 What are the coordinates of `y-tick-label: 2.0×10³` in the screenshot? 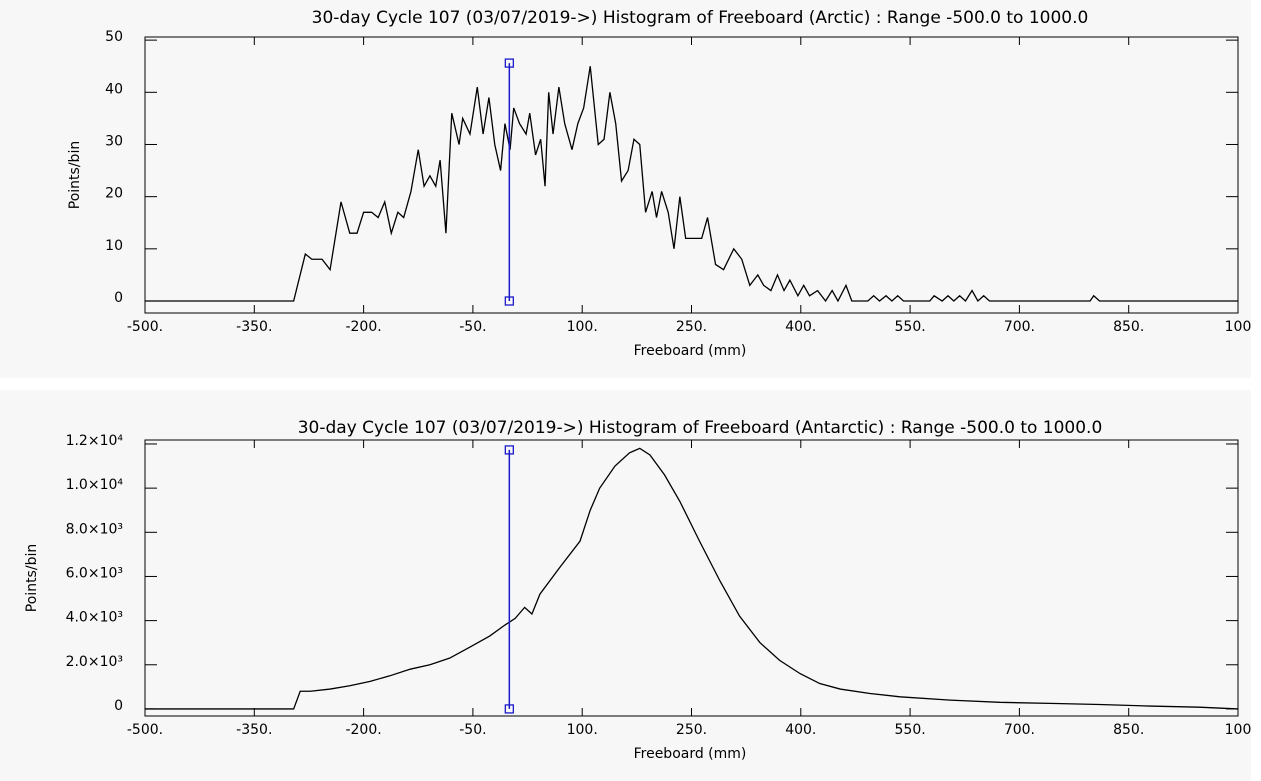 It's located at (94, 662).